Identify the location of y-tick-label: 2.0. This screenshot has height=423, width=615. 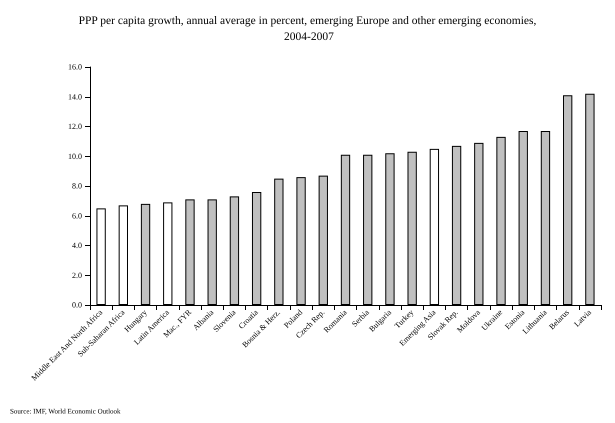
(77, 275).